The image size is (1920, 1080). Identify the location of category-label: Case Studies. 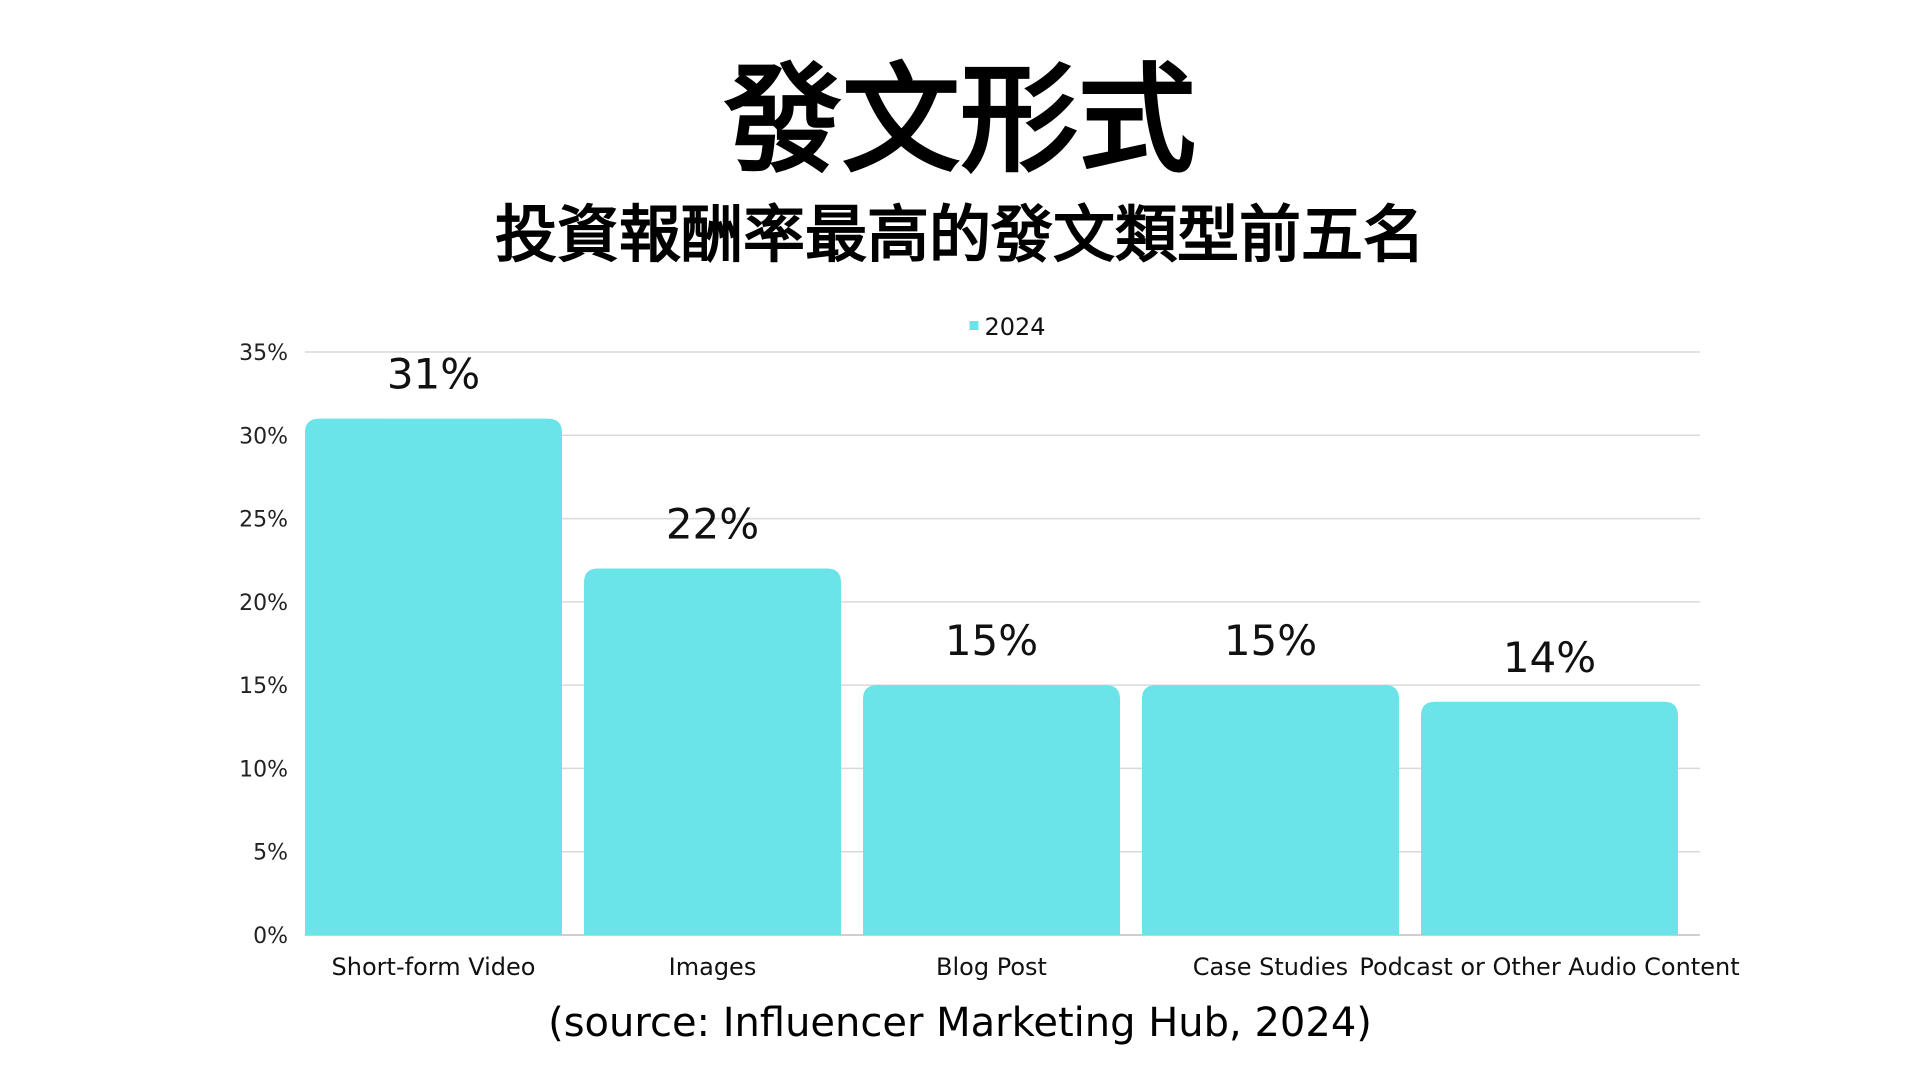
(1270, 967).